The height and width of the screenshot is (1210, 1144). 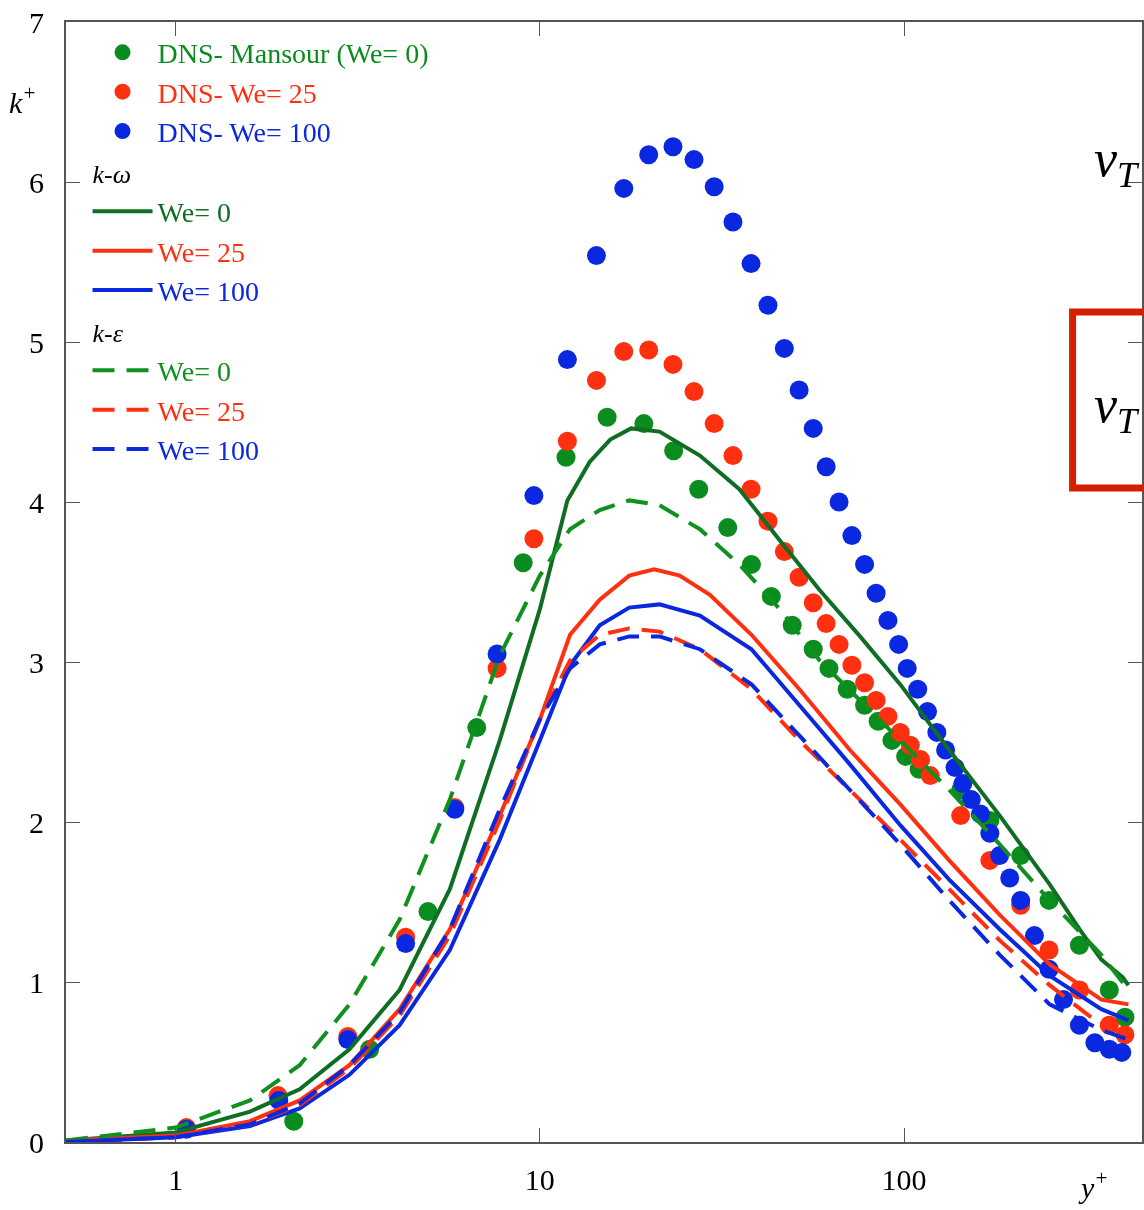 I want to click on legend-label: DNS- Mansour (We= 0), so click(x=293, y=54).